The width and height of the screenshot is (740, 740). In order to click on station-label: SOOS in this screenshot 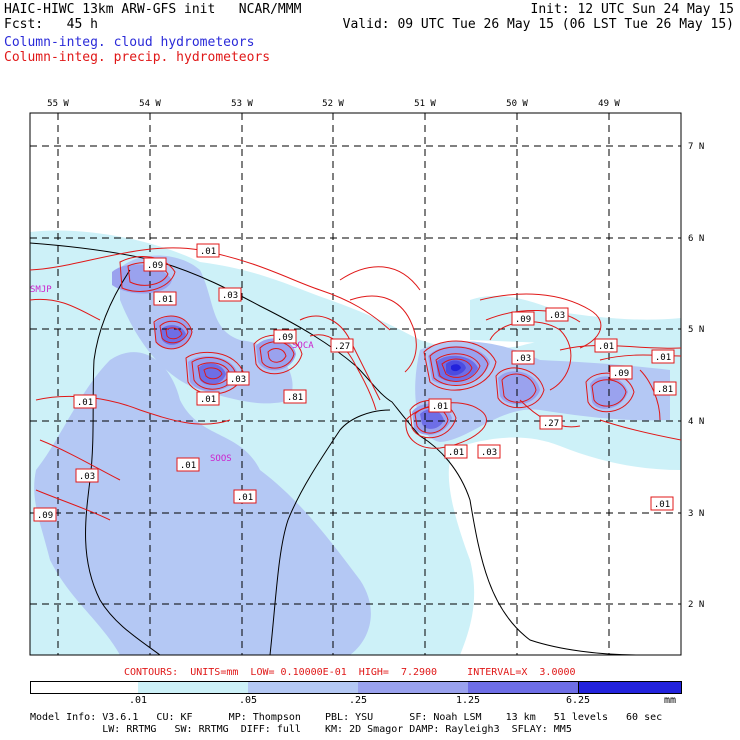, I will do `click(221, 459)`.